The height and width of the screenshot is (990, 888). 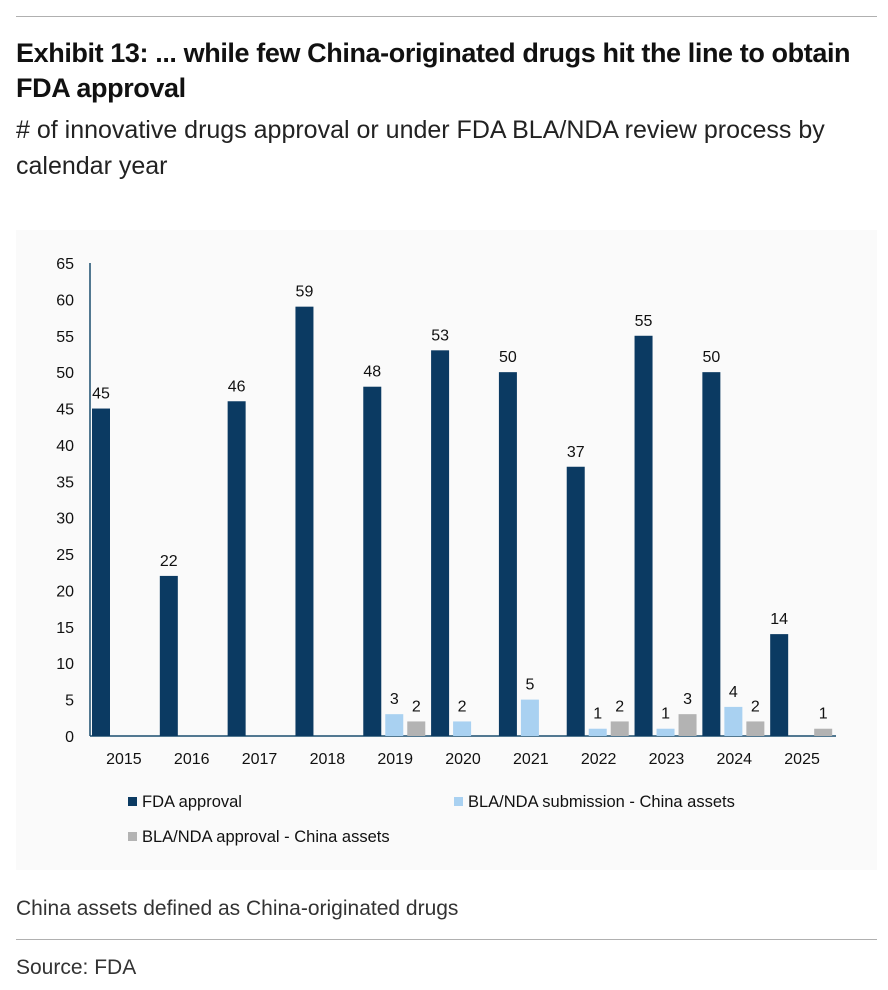 What do you see at coordinates (463, 759) in the screenshot?
I see `x-tick-label: 2020` at bounding box center [463, 759].